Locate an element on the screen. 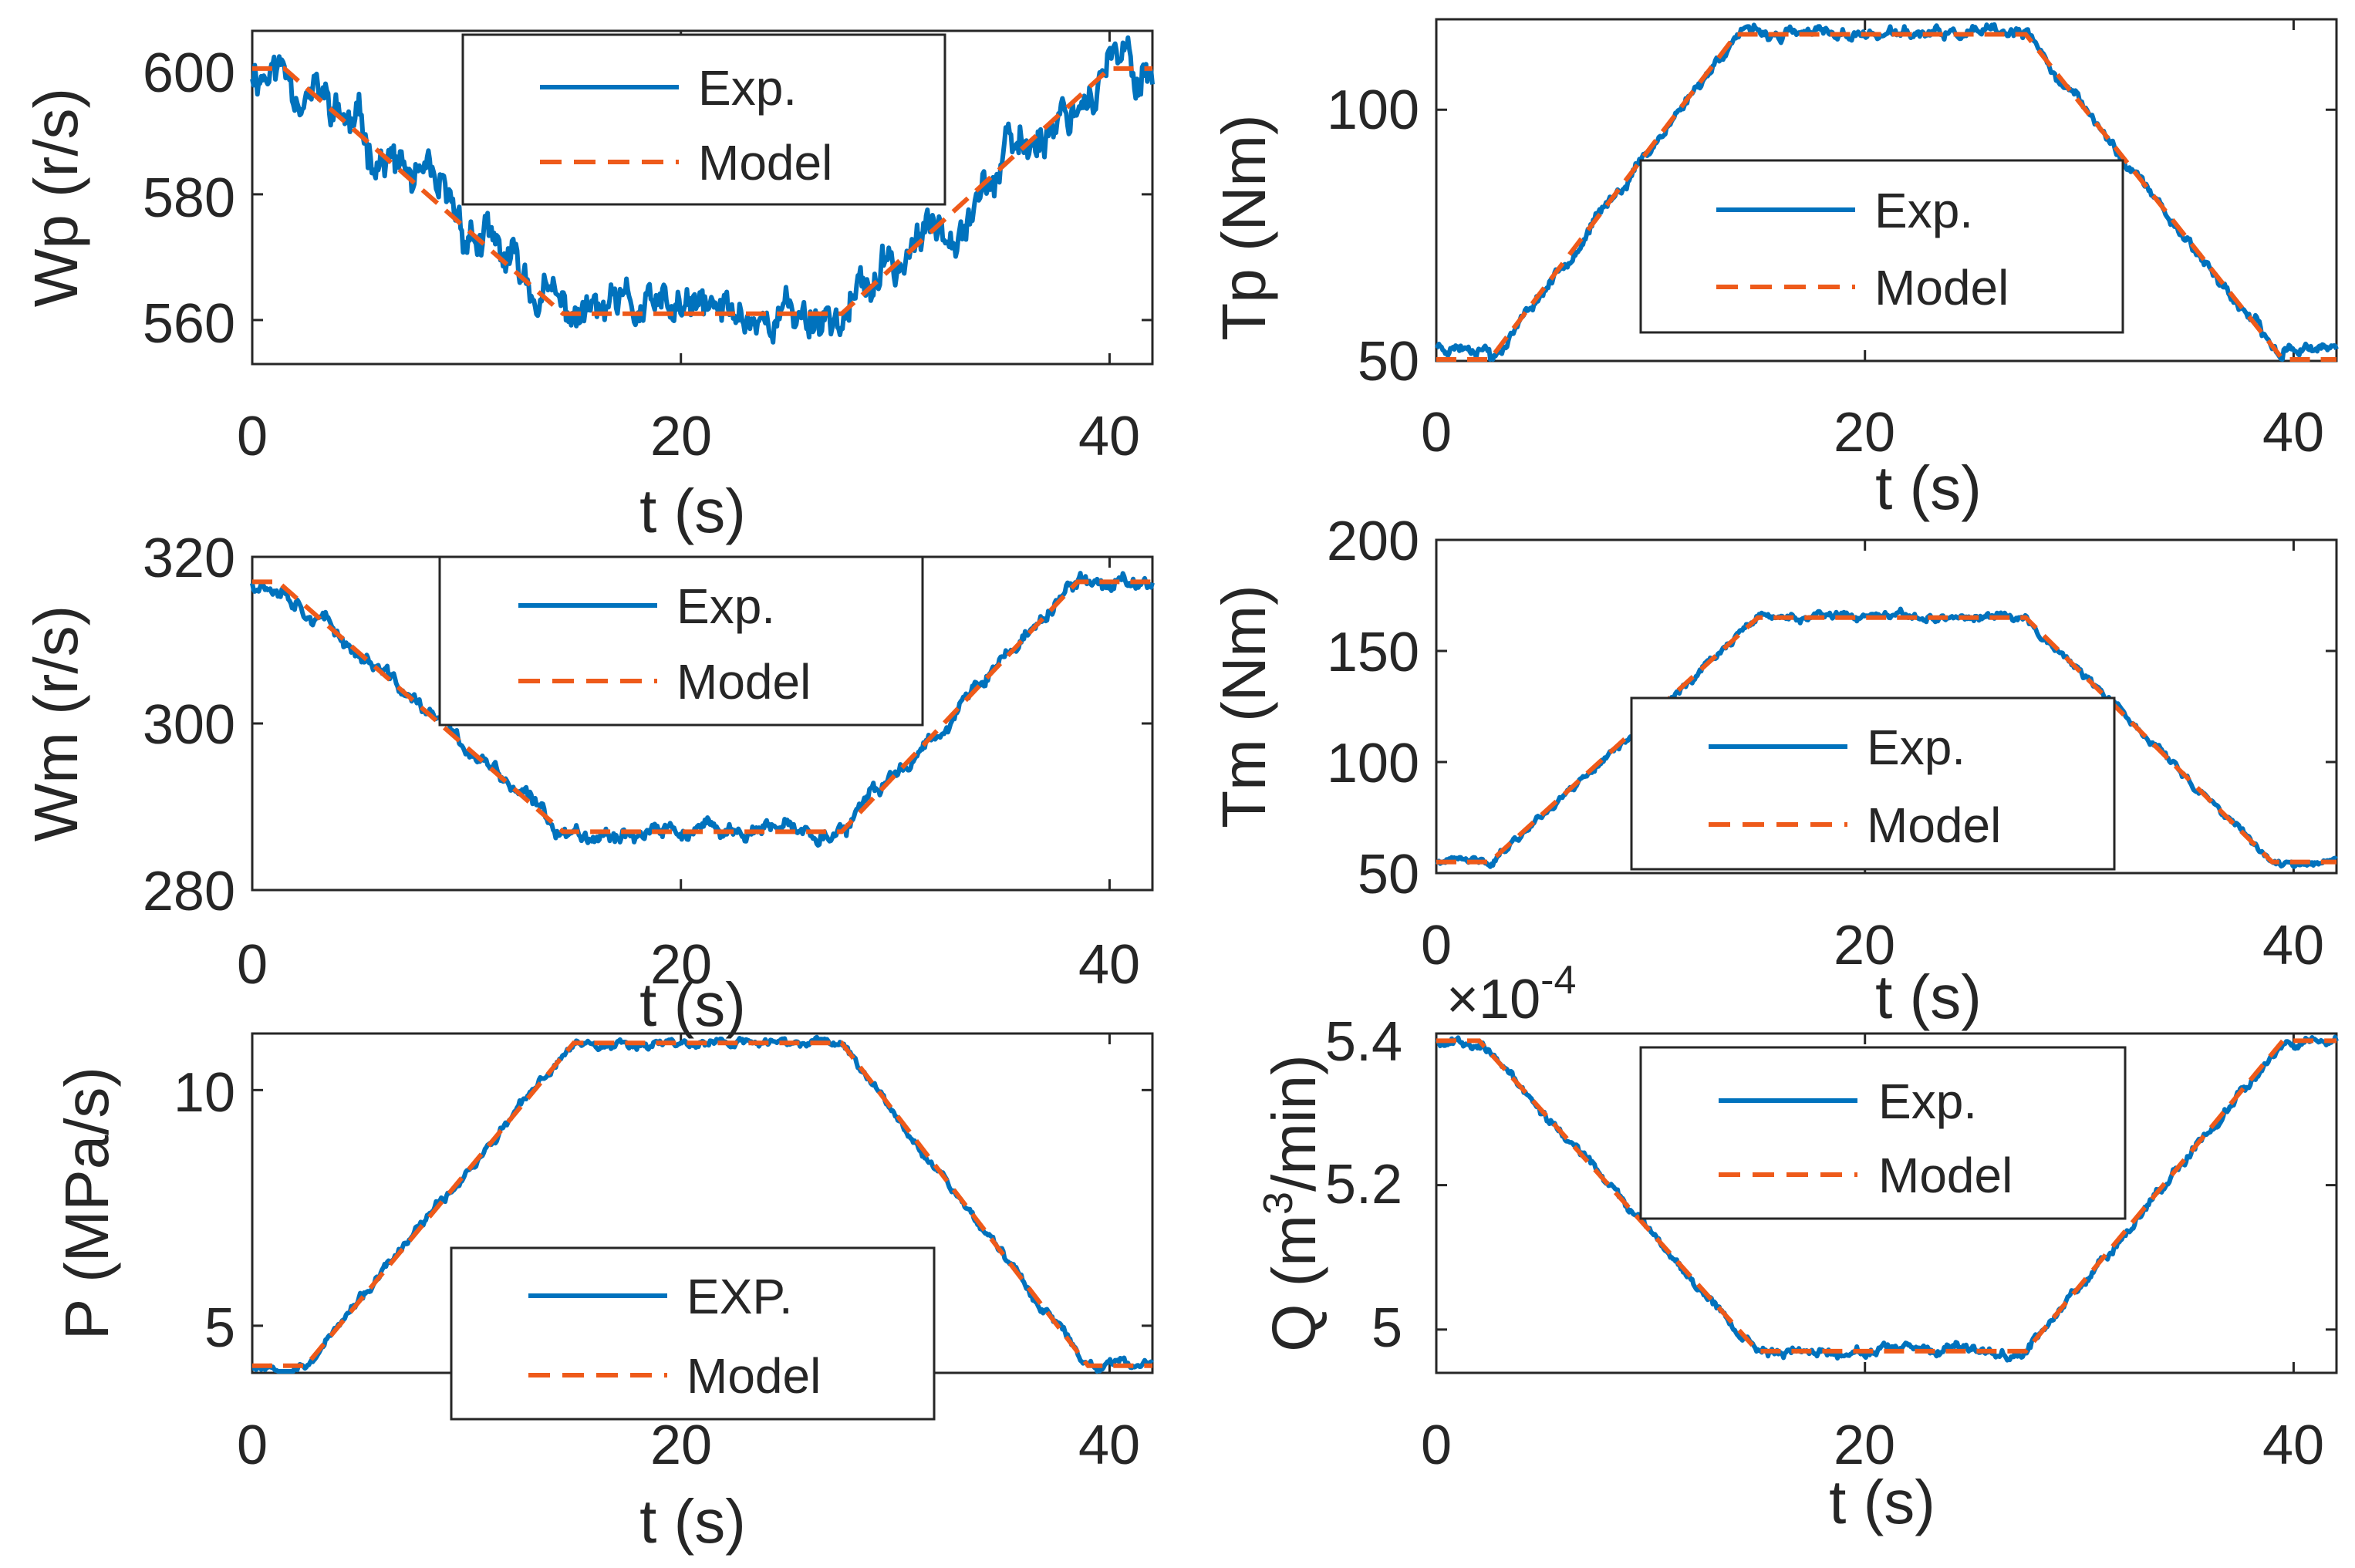 This screenshot has width=2355, height=1568. tm-legend-box is located at coordinates (1873, 784).